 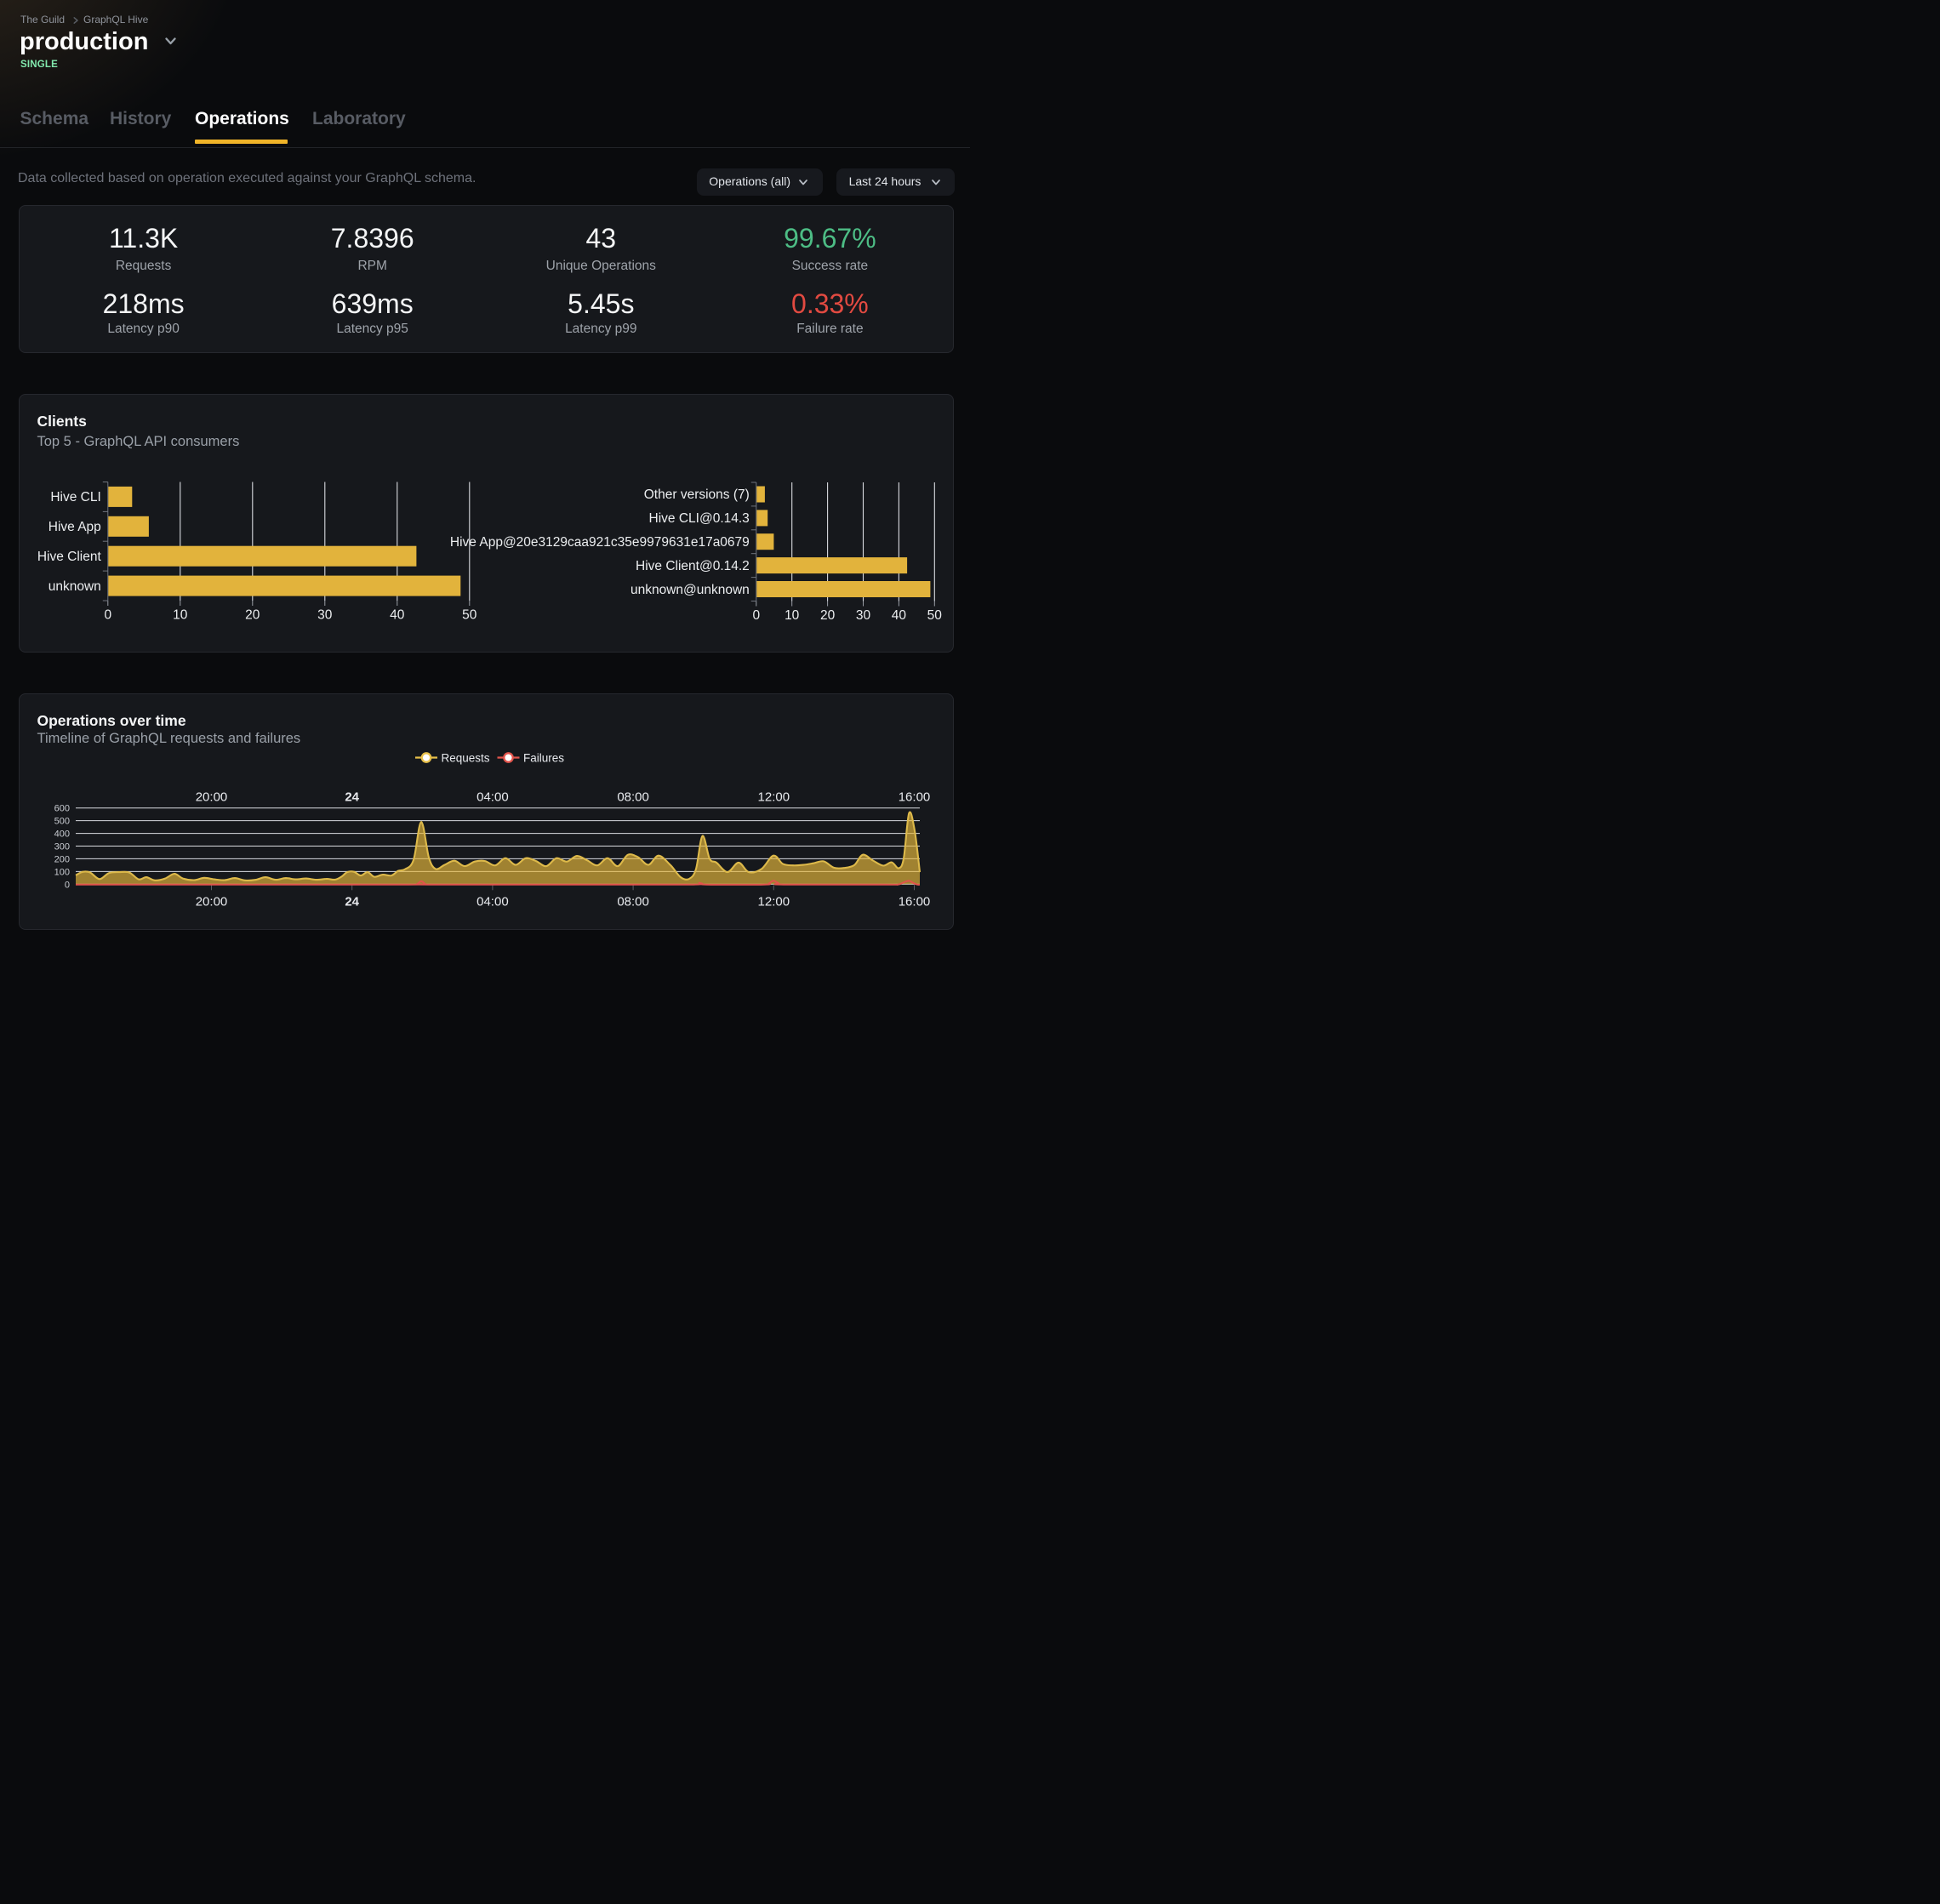 What do you see at coordinates (74, 586) in the screenshot?
I see `svg-text: unknown` at bounding box center [74, 586].